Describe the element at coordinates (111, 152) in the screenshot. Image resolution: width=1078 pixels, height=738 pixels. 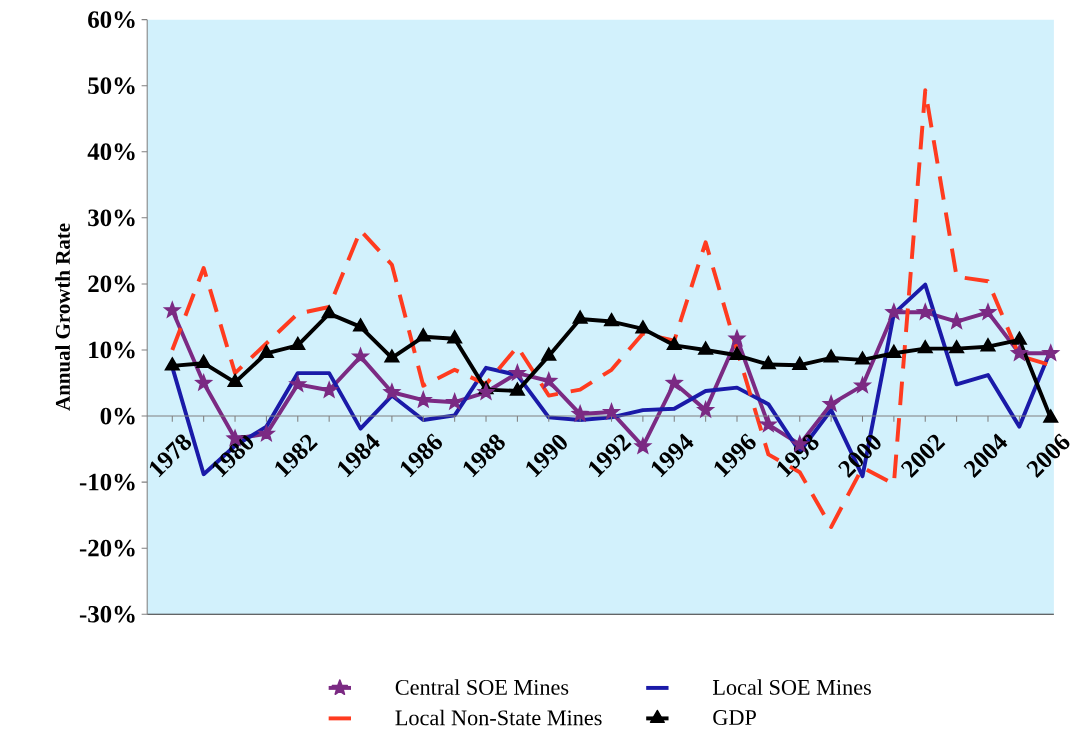
I see `y-tick-label: 40%` at that location.